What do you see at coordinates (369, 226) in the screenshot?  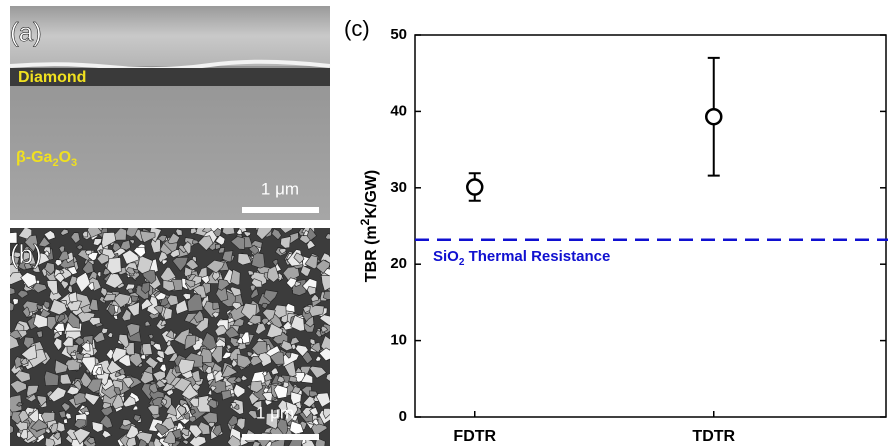 I see `y-axis-label: TBR (m2K/GW)` at bounding box center [369, 226].